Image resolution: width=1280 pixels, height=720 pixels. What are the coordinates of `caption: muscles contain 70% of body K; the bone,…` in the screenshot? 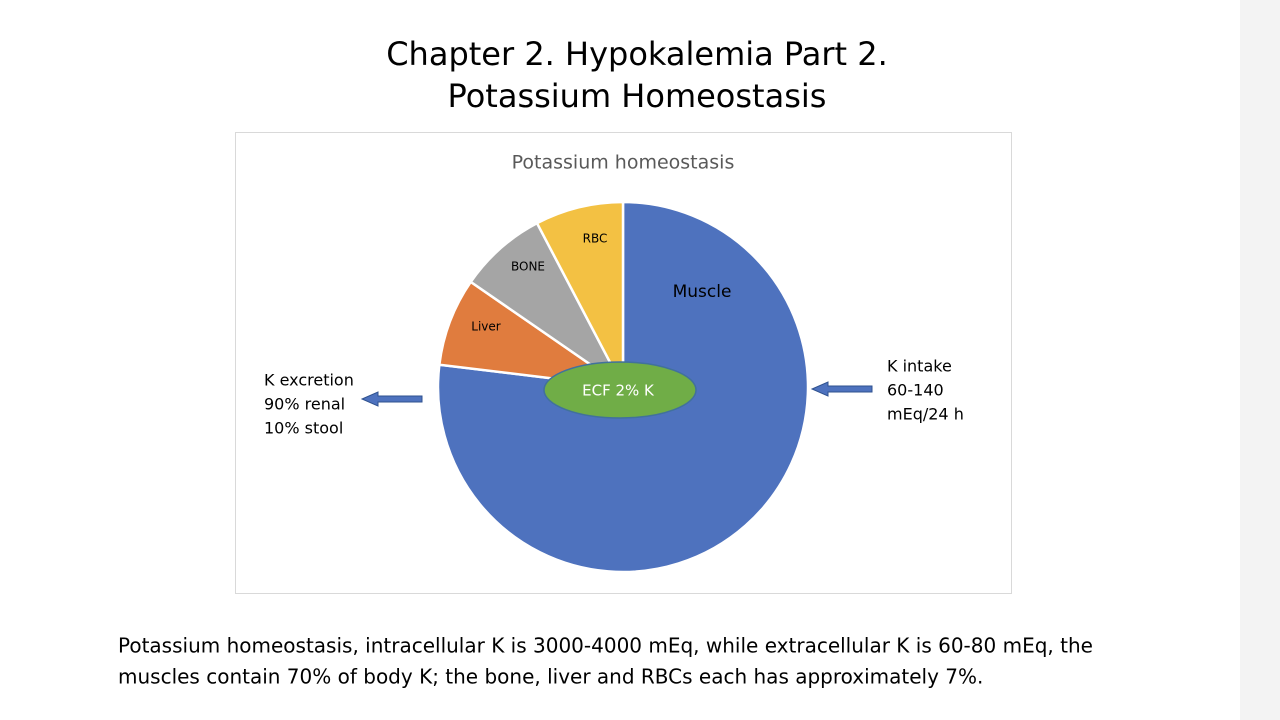 It's located at (550, 677).